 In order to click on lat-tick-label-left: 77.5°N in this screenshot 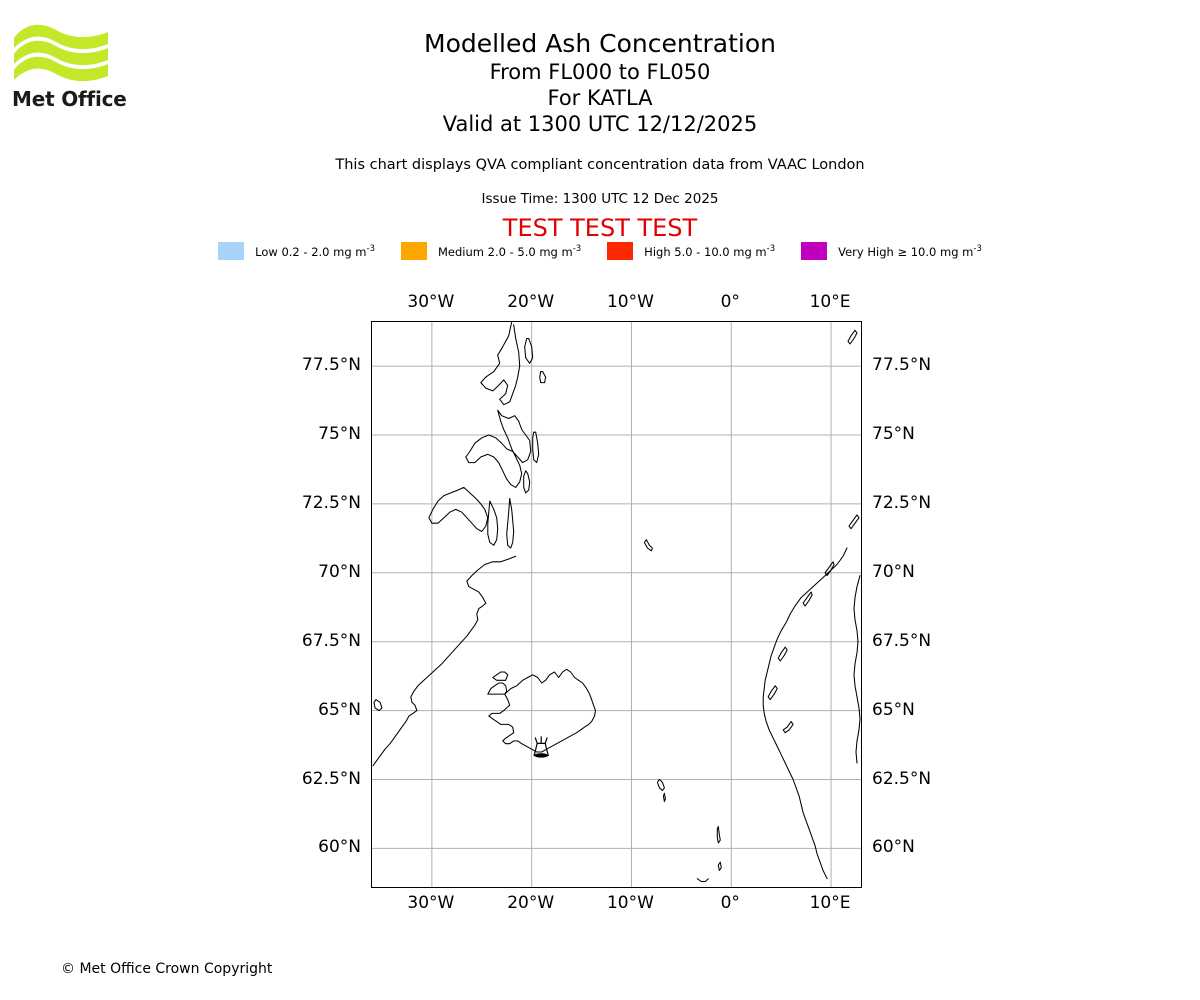, I will do `click(331, 365)`.